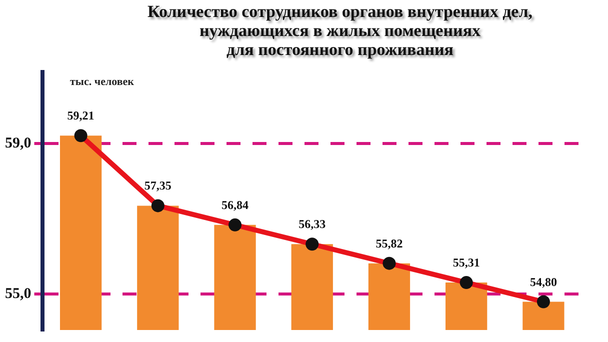 This screenshot has height=342, width=608. Describe the element at coordinates (235, 205) in the screenshot. I see `data-label: 56,84` at that location.